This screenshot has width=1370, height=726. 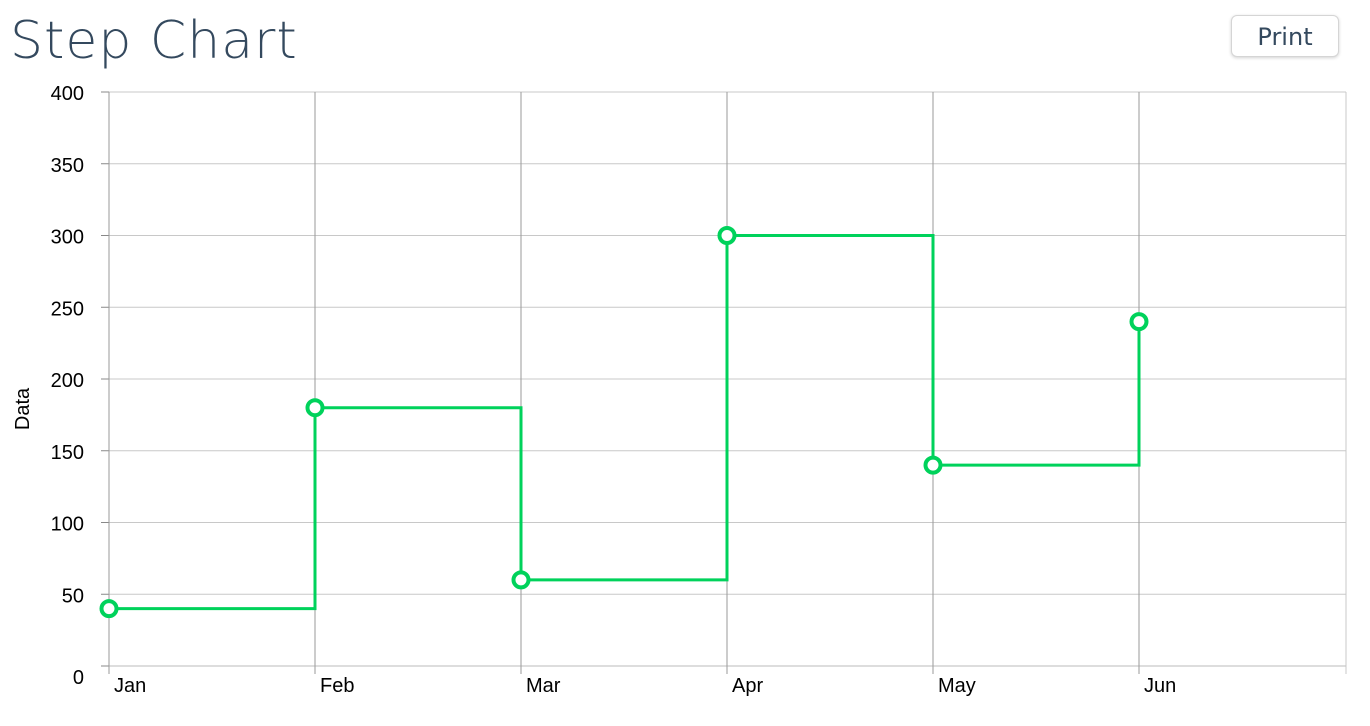 What do you see at coordinates (67, 453) in the screenshot?
I see `y-tick-label: 150` at bounding box center [67, 453].